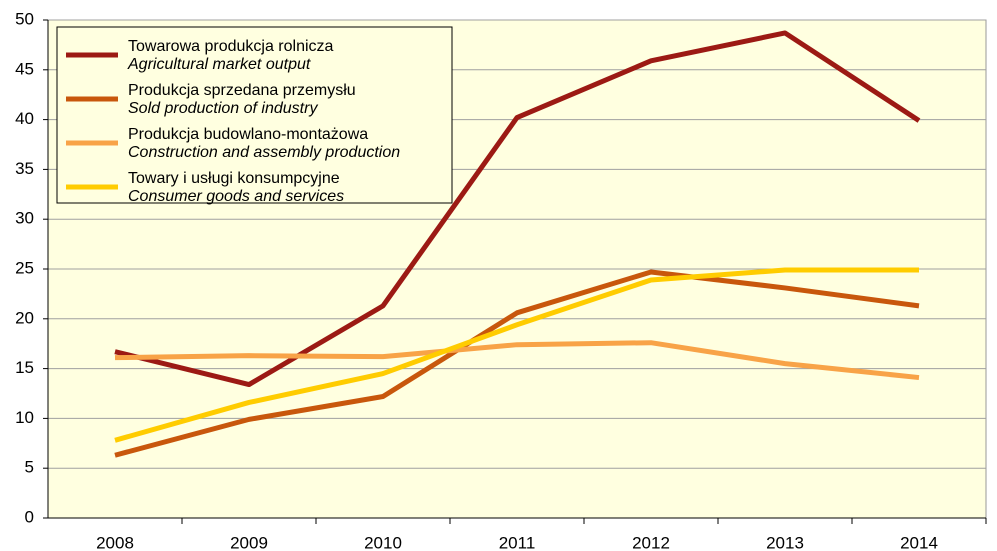  I want to click on legend-label: Produkcja sprzedana przemysłu, so click(242, 90).